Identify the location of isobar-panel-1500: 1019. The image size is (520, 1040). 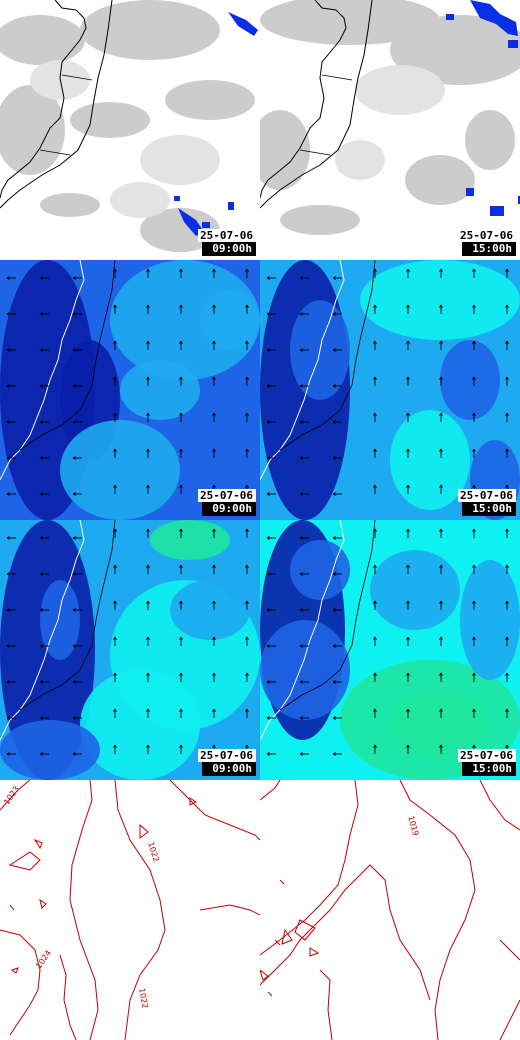
(390, 910).